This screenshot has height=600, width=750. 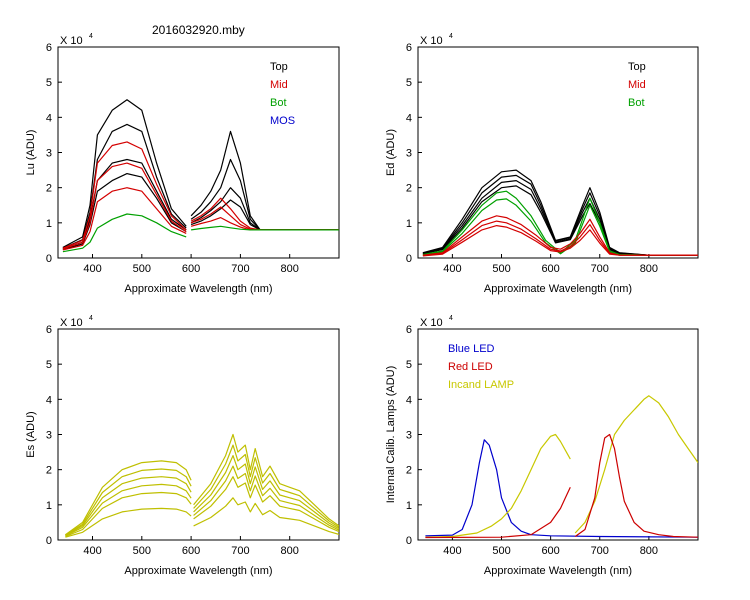 I want to click on y-axis-label: Es (ADU), so click(x=31, y=434).